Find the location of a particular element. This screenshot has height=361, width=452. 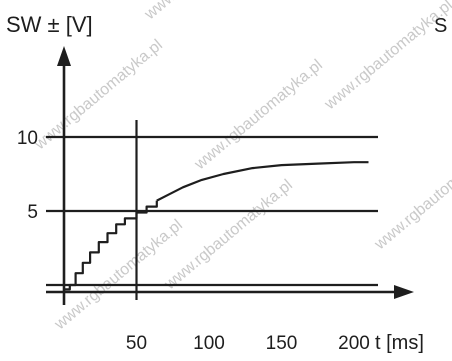

y-tick-label: 10 is located at coordinates (27, 138).